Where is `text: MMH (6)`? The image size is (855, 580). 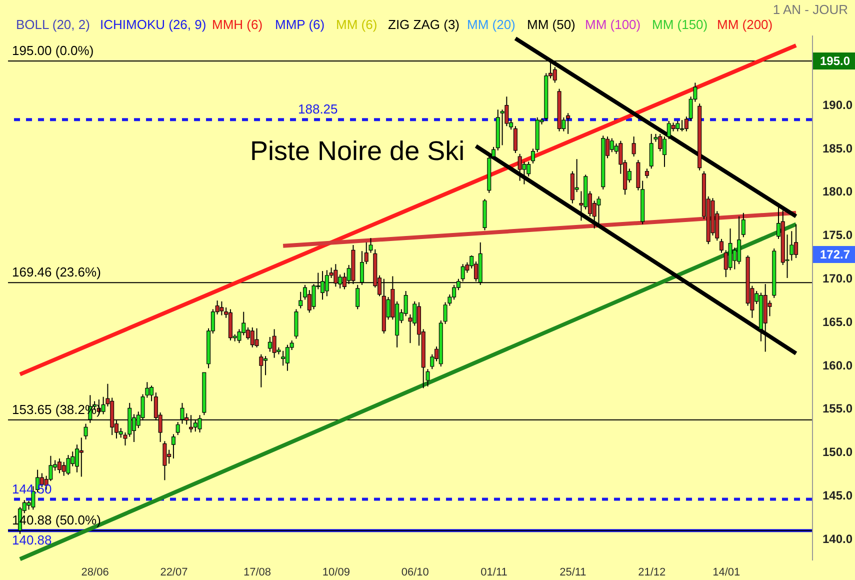 text: MMH (6) is located at coordinates (237, 24).